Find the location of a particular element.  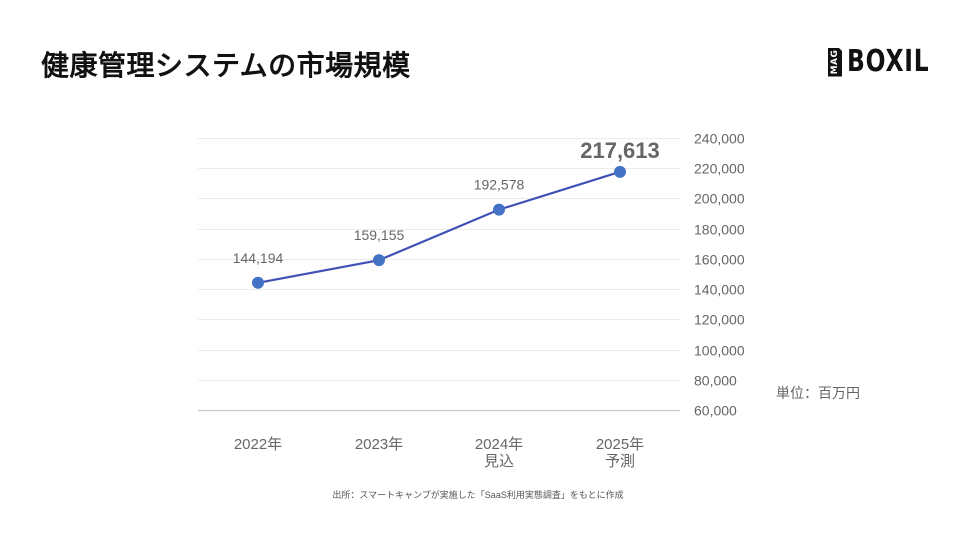

x-tick-label: 見込 is located at coordinates (499, 461).